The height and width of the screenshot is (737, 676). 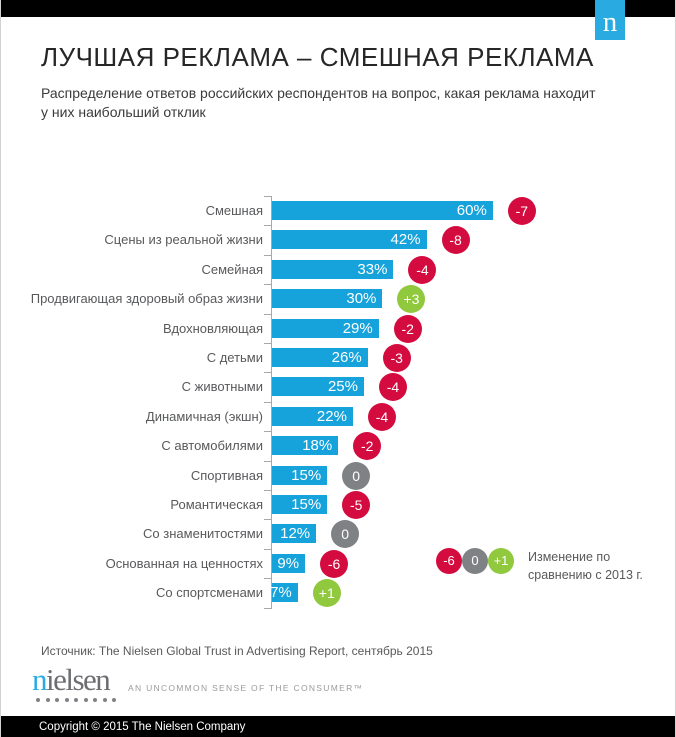 What do you see at coordinates (338, 299) in the screenshot?
I see `chart-row: Продвигающая здоровый образ жизни 30% +3` at bounding box center [338, 299].